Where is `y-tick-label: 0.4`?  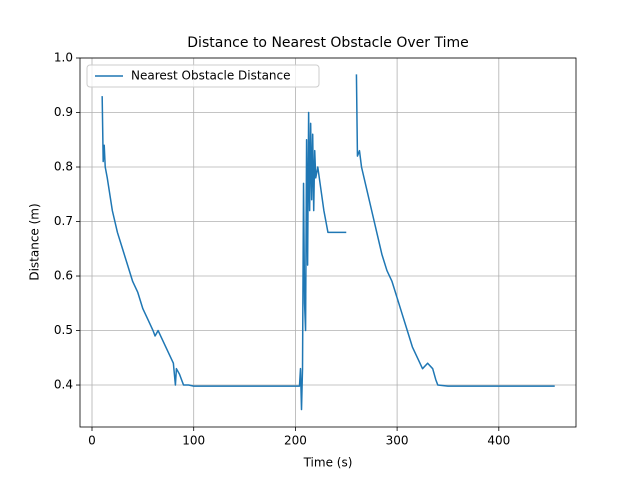 y-tick-label: 0.4 is located at coordinates (63, 385).